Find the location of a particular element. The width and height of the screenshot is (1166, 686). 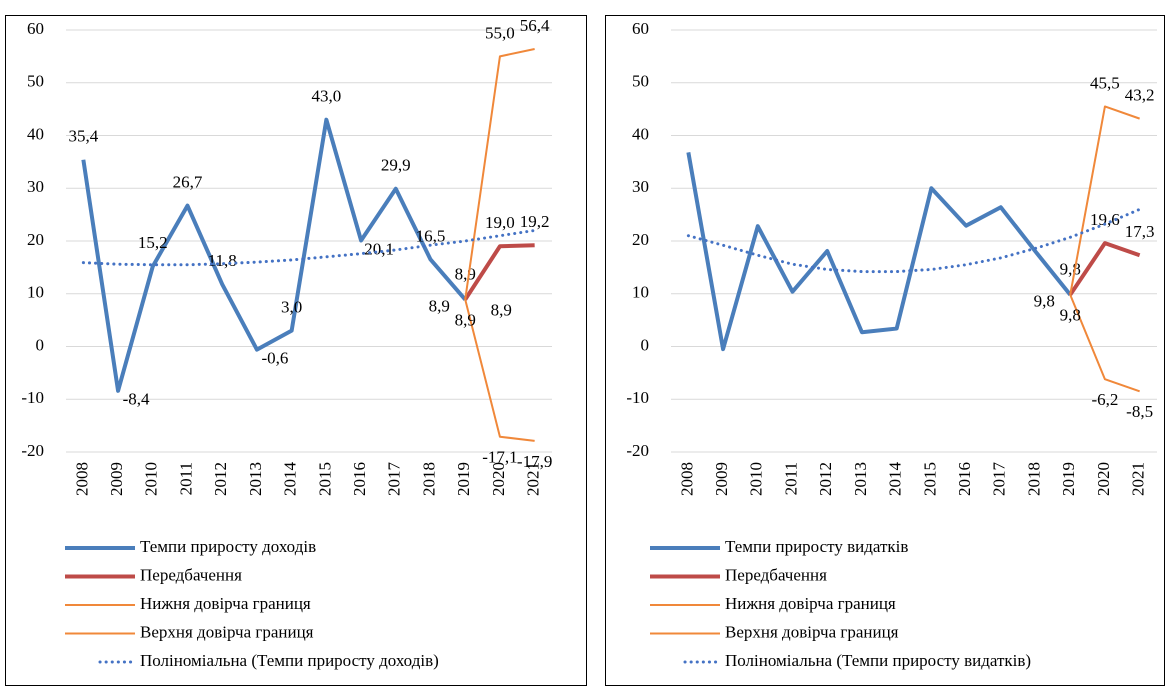

data-label: 43,0 is located at coordinates (326, 96).